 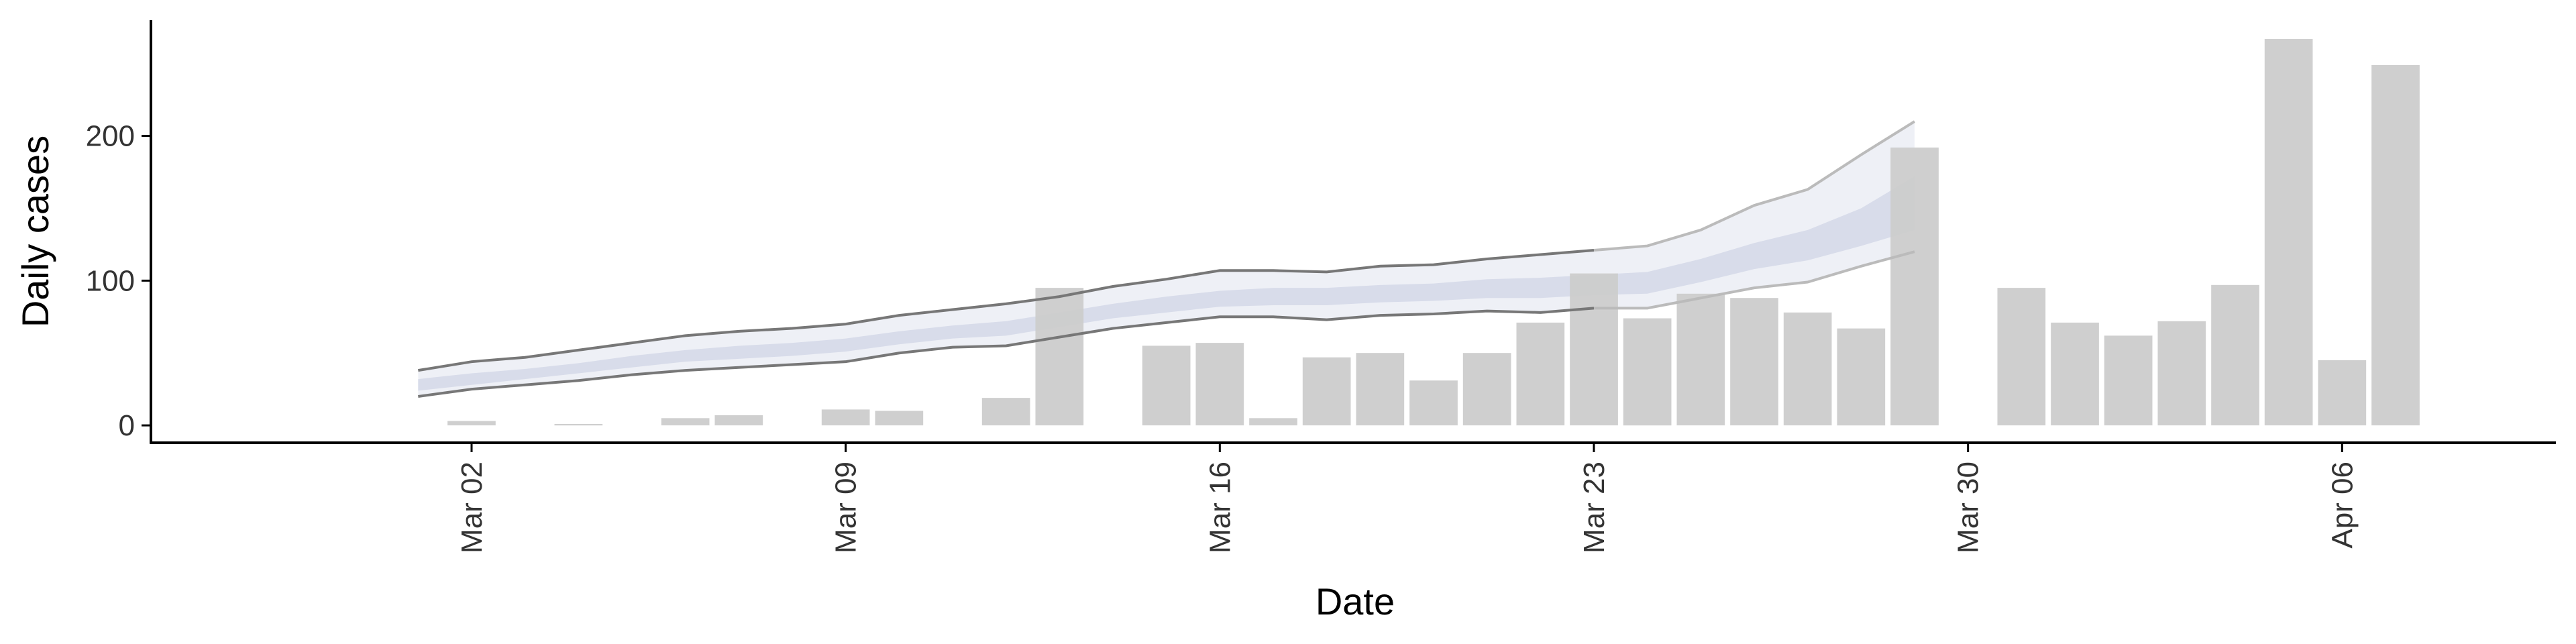 What do you see at coordinates (846, 507) in the screenshot?
I see `x-tick-label: Mar 09` at bounding box center [846, 507].